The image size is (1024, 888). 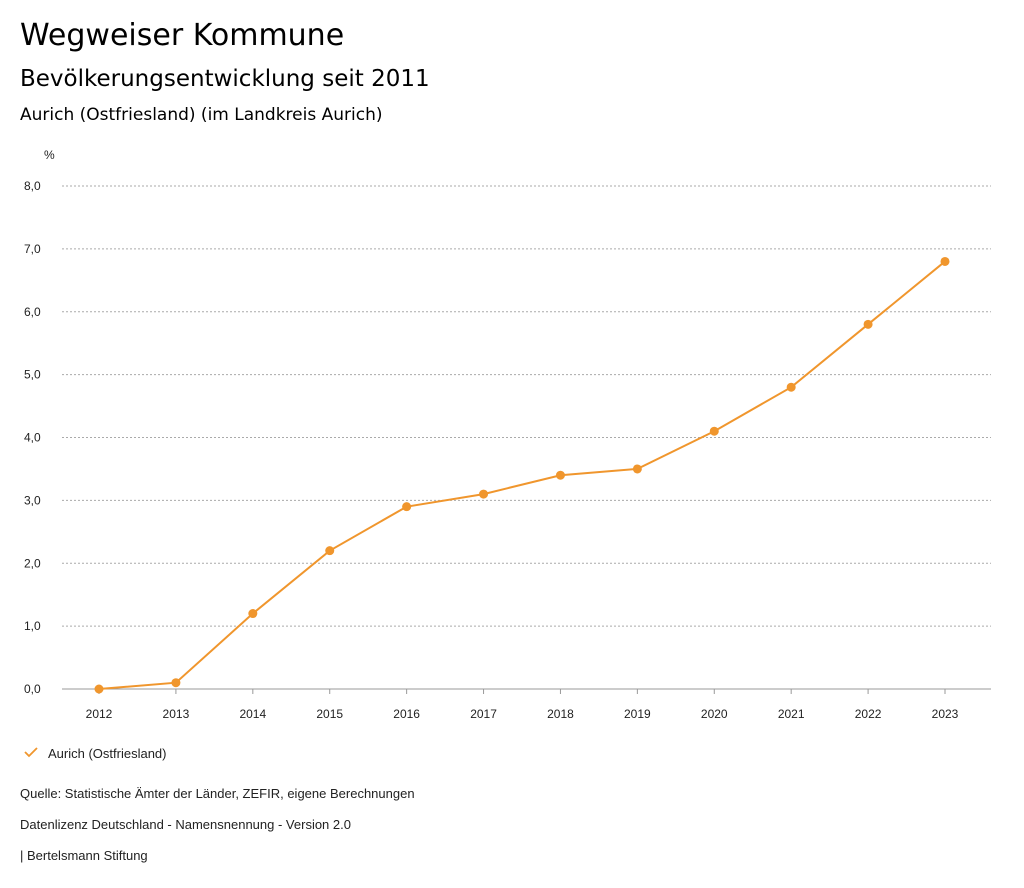 What do you see at coordinates (945, 714) in the screenshot?
I see `x-tick-label: 2023` at bounding box center [945, 714].